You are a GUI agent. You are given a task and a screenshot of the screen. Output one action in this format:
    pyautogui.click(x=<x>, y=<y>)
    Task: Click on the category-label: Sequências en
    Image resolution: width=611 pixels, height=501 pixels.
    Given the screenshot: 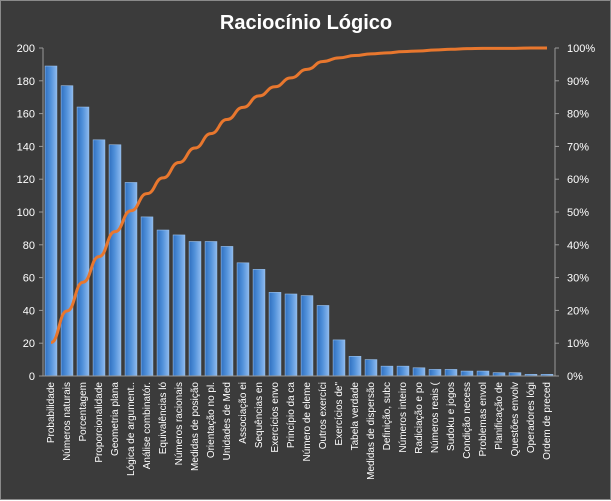 What is the action you would take?
    pyautogui.click(x=259, y=415)
    